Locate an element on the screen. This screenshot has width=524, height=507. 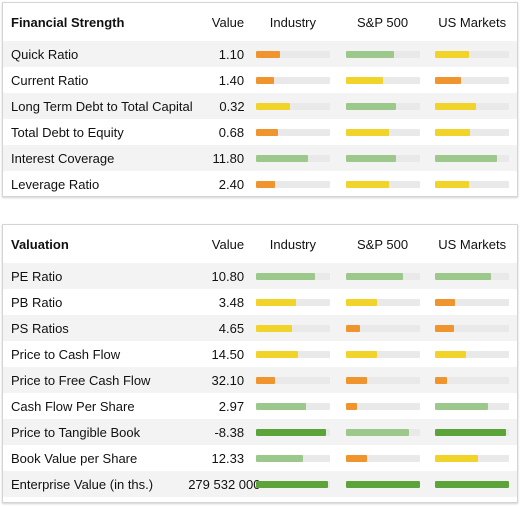
table-row: Interest Coverage 11.80 is located at coordinates (260, 158).